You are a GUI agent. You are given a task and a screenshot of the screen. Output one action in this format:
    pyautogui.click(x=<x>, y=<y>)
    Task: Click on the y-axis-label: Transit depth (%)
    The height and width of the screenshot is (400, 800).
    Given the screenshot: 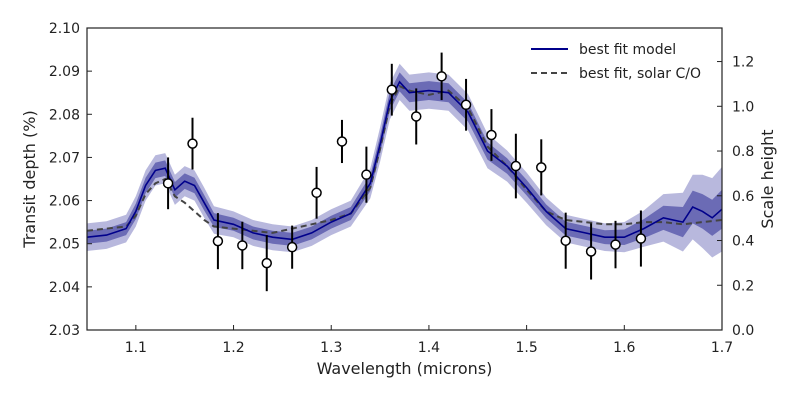 What is the action you would take?
    pyautogui.click(x=29, y=179)
    